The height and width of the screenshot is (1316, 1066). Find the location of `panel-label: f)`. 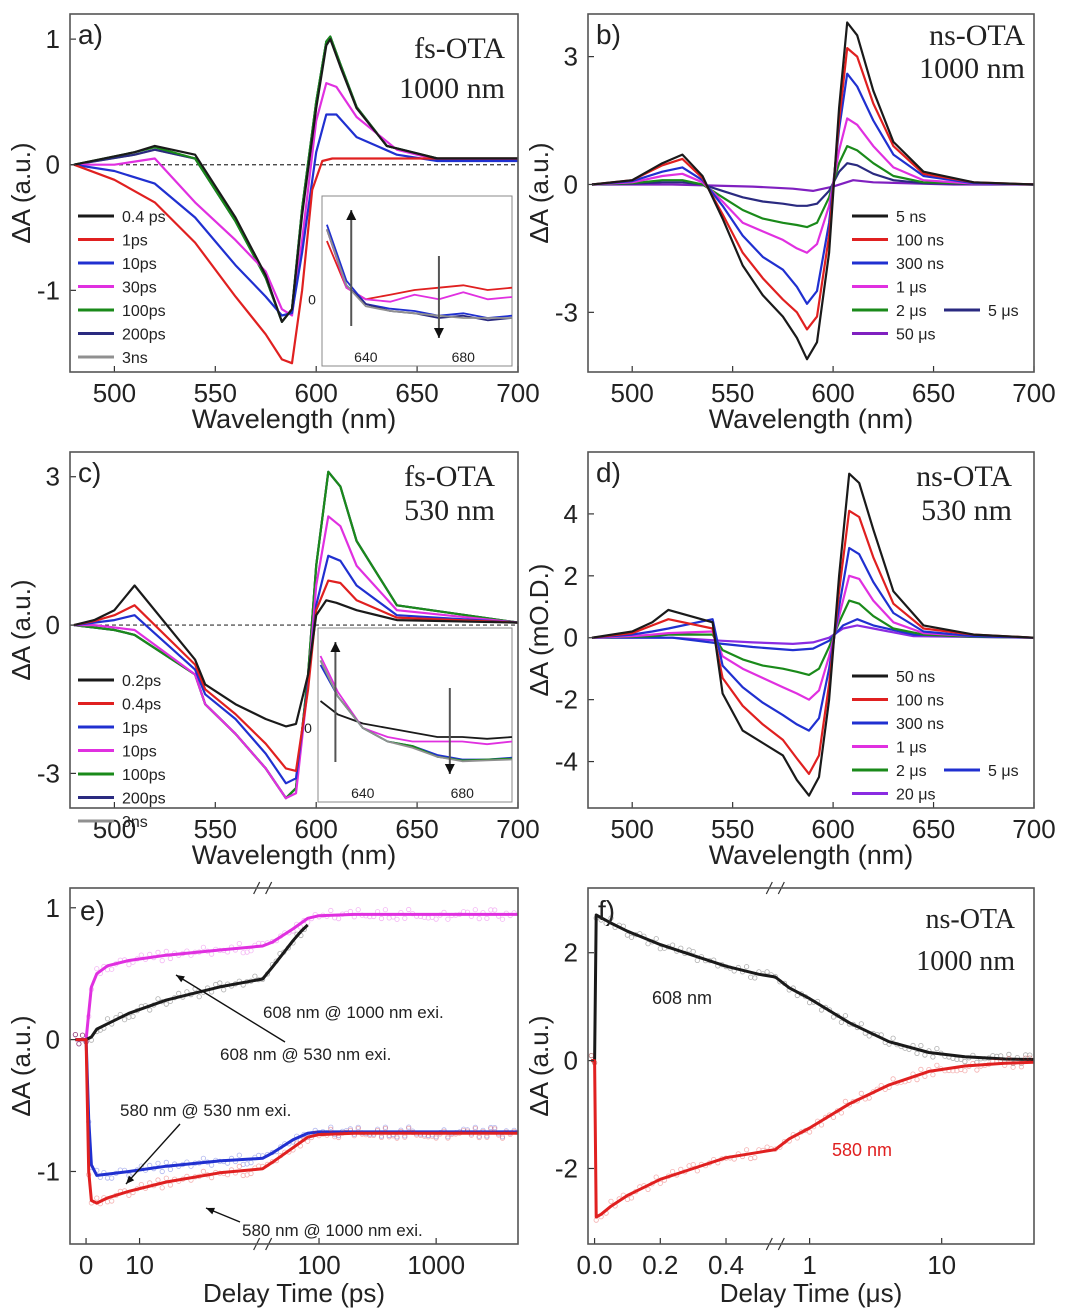

panel-label: f) is located at coordinates (606, 910).